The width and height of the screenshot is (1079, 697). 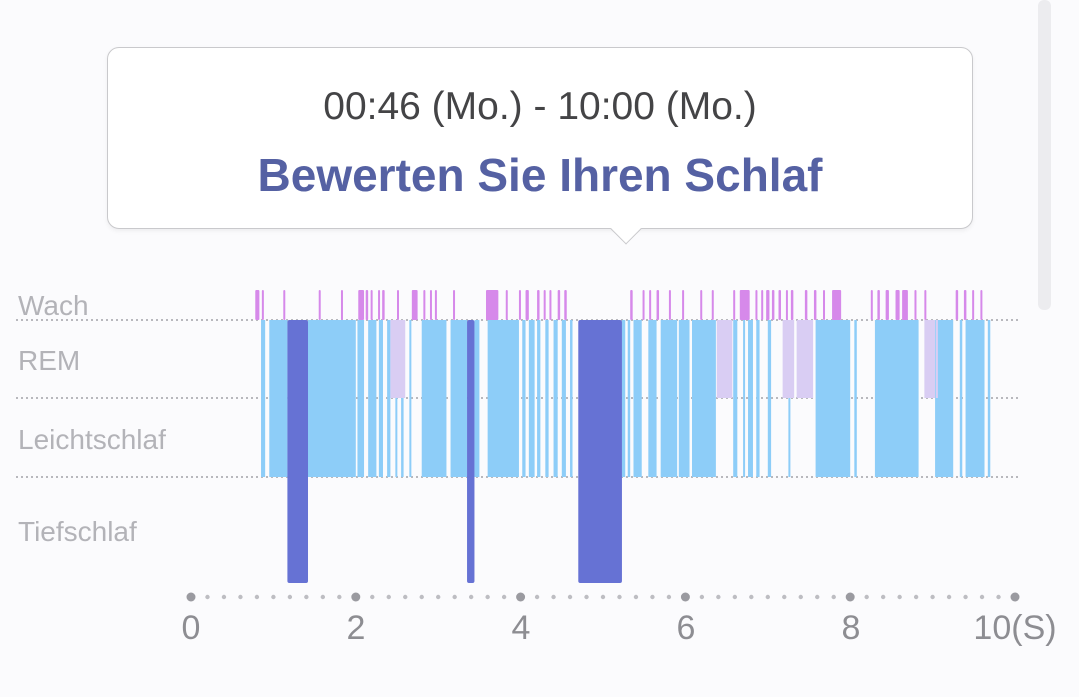 I want to click on deep-sleep-series, so click(x=454, y=451).